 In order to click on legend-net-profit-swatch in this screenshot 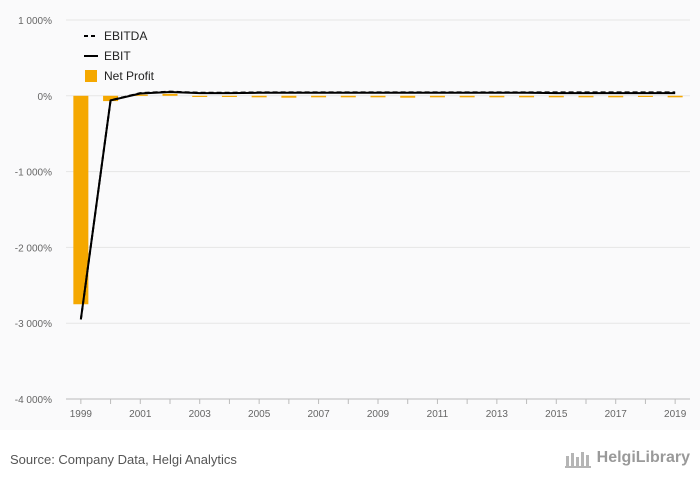, I will do `click(91, 76)`.